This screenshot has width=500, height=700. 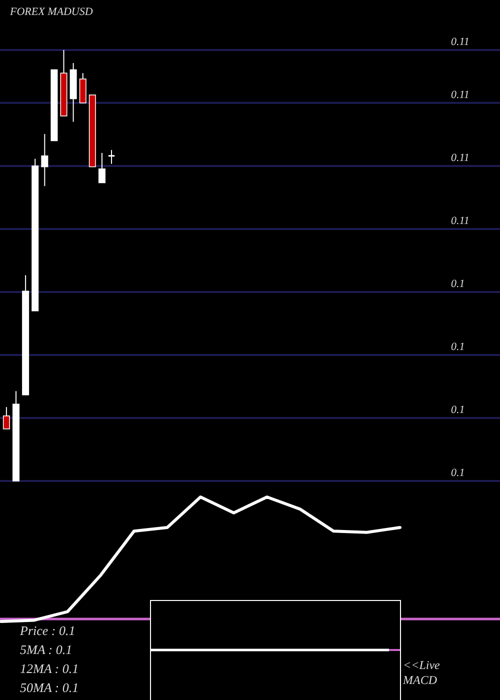 What do you see at coordinates (421, 672) in the screenshot?
I see `text: <<Live MACD` at bounding box center [421, 672].